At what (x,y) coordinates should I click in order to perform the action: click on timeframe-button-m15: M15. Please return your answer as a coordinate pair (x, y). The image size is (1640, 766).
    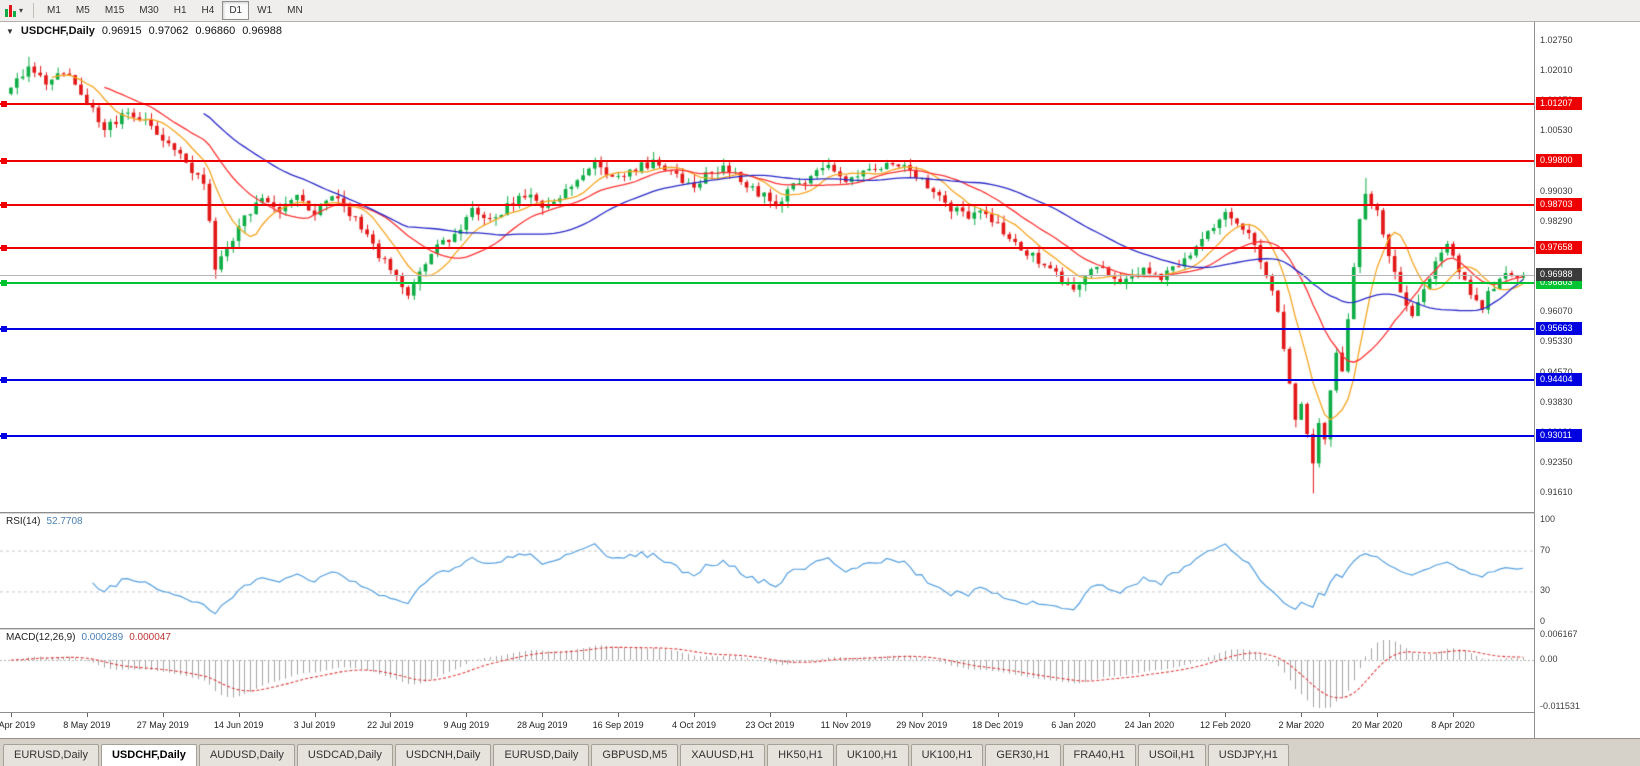
    Looking at the image, I should click on (114, 10).